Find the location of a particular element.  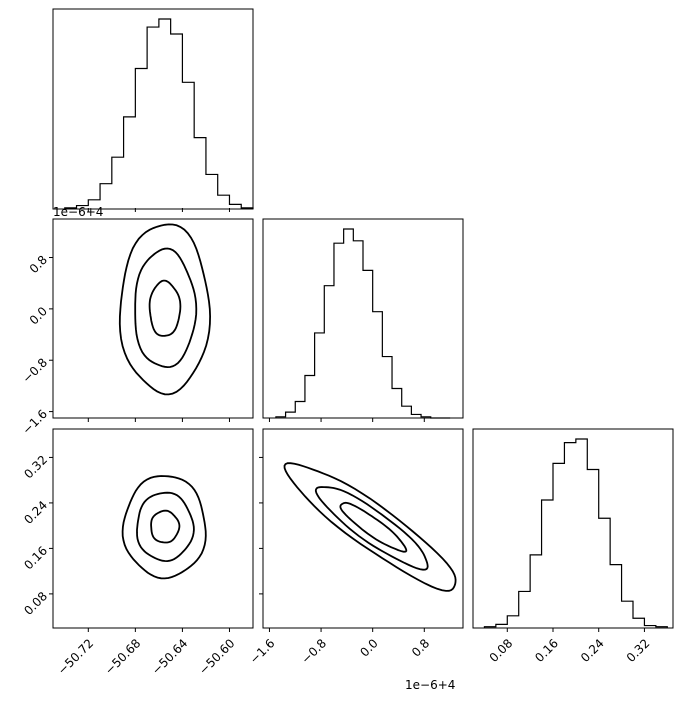

xtick-label-col1-2: 0.0 is located at coordinates (368, 647).